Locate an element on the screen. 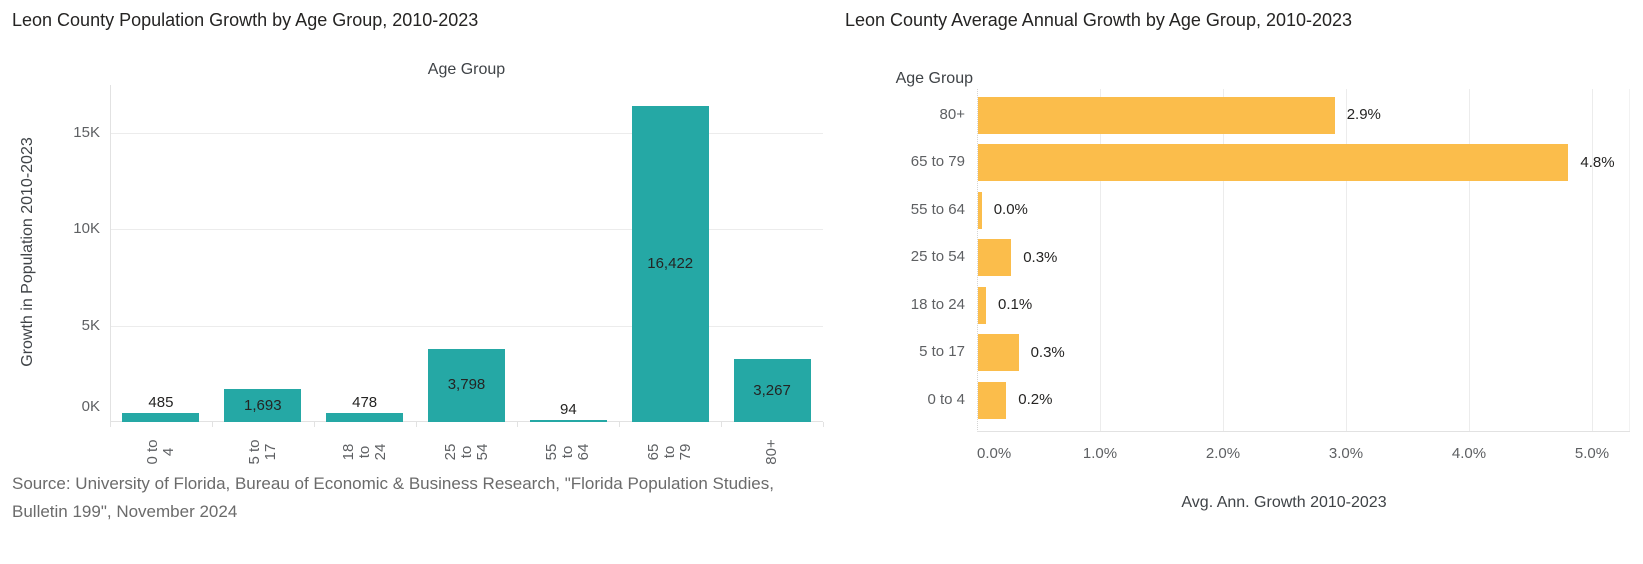 This screenshot has width=1643, height=564. x-tick-label: 5.0% is located at coordinates (1592, 453).